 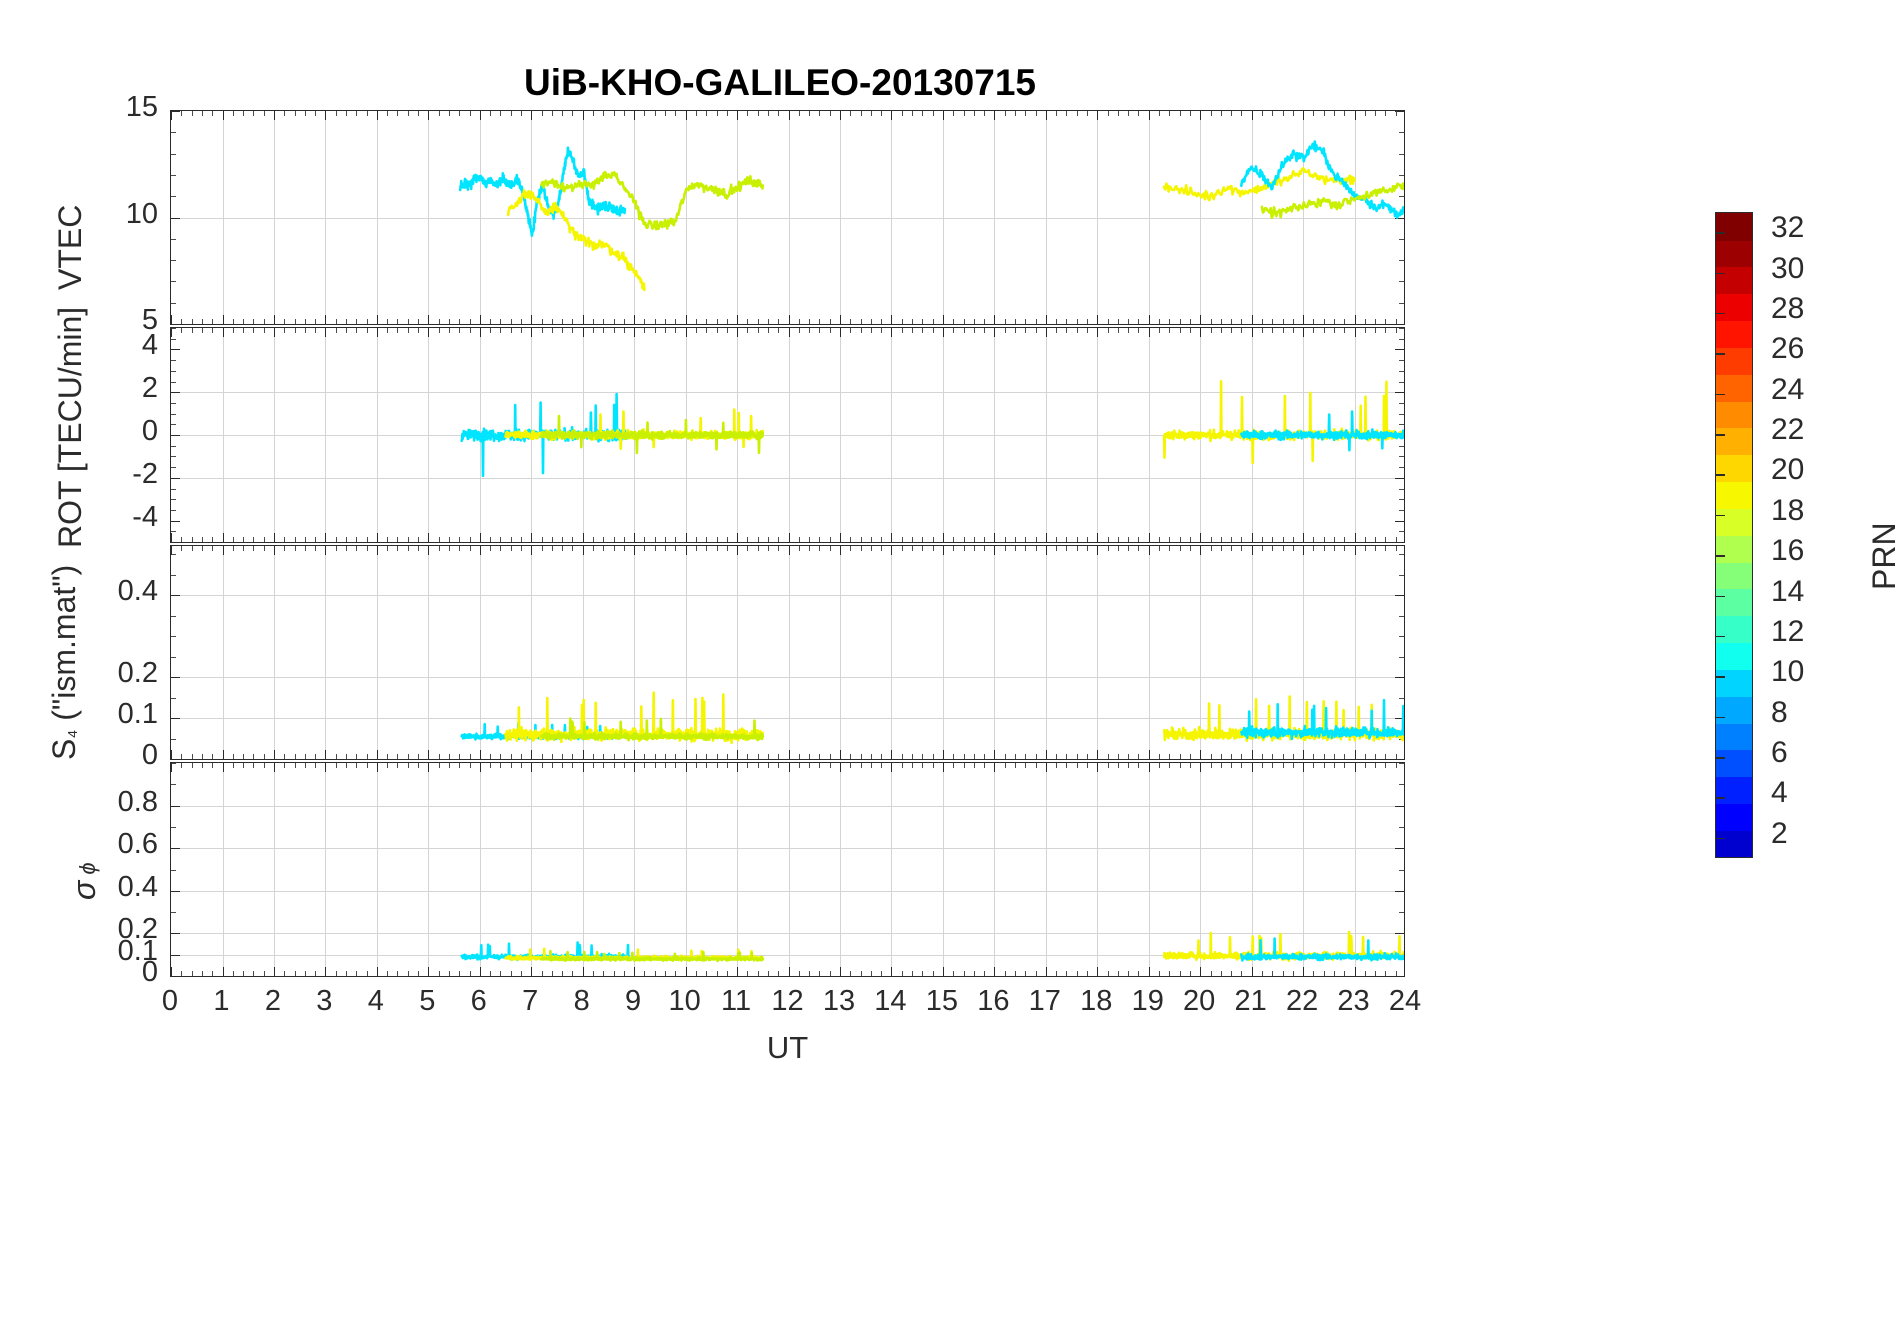 I want to click on y-tick-label: 4, so click(x=149, y=345).